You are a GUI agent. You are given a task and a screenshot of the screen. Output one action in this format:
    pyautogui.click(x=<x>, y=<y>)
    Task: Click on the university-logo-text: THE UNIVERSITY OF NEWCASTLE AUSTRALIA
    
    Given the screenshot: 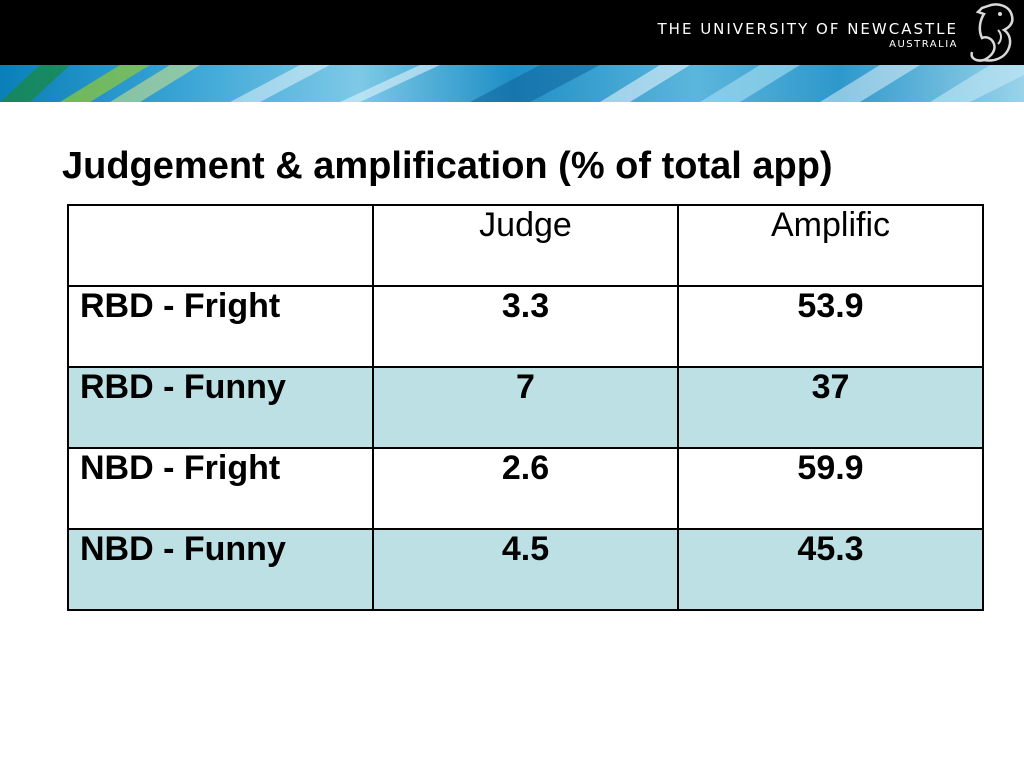 What is the action you would take?
    pyautogui.click(x=808, y=36)
    